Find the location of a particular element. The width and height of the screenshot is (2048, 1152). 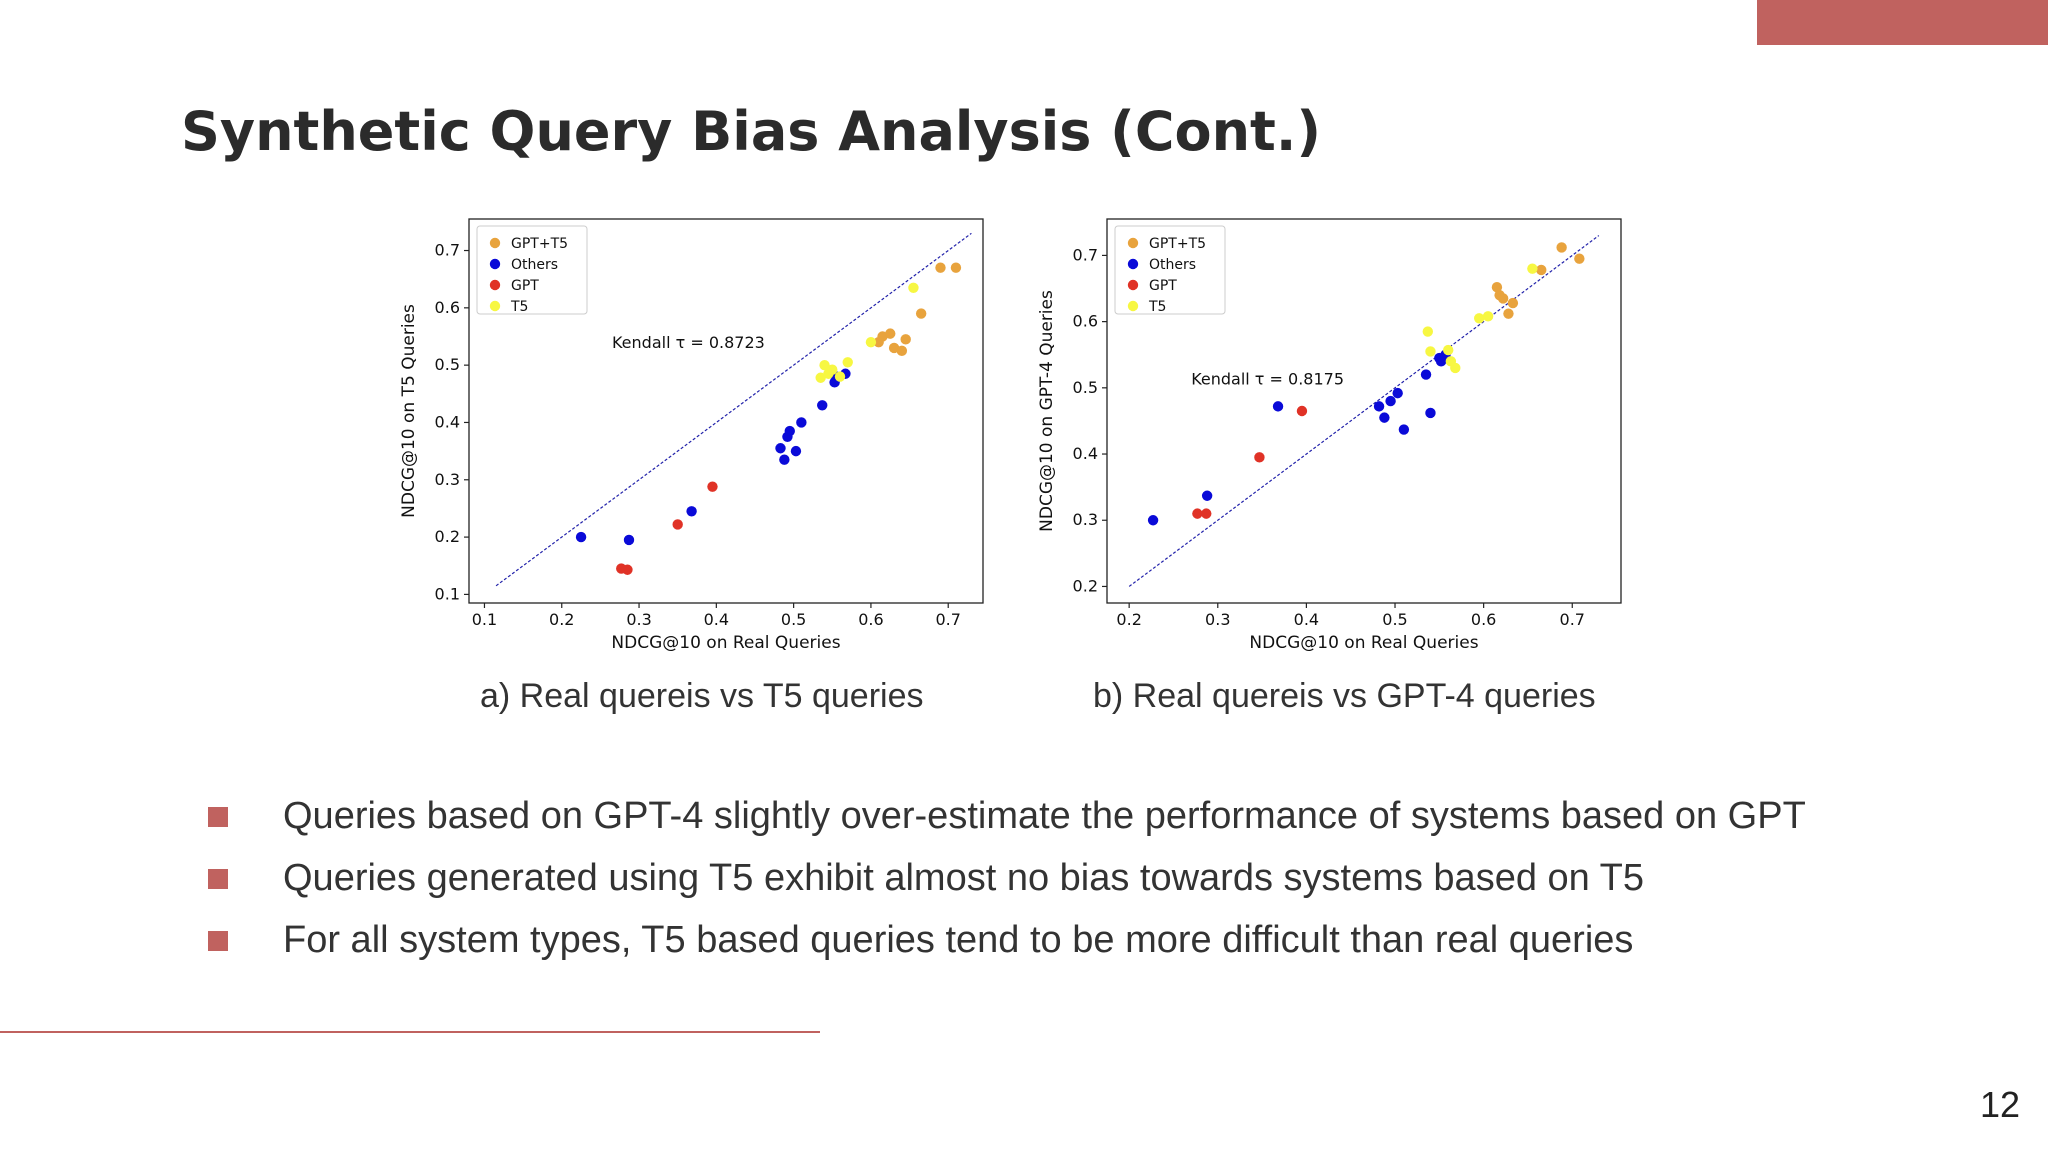

point-GPT+T5-2 is located at coordinates (1503, 298).